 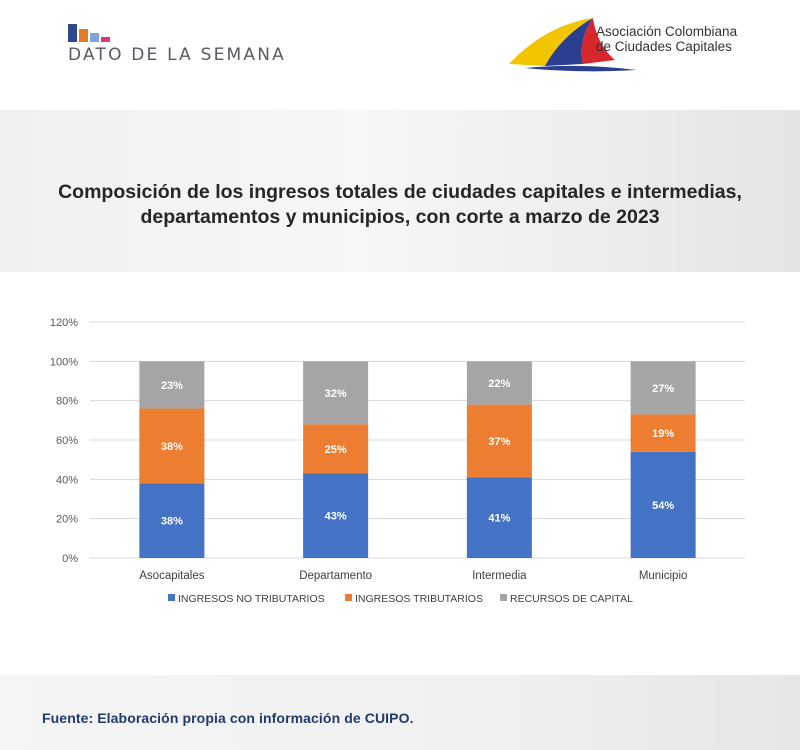 I want to click on footer-band, so click(x=400, y=712).